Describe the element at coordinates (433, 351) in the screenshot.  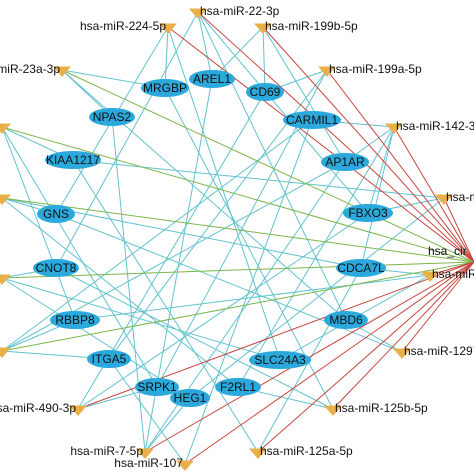
I see `mirna-node-mir1297: hsa-miR-1297` at that location.